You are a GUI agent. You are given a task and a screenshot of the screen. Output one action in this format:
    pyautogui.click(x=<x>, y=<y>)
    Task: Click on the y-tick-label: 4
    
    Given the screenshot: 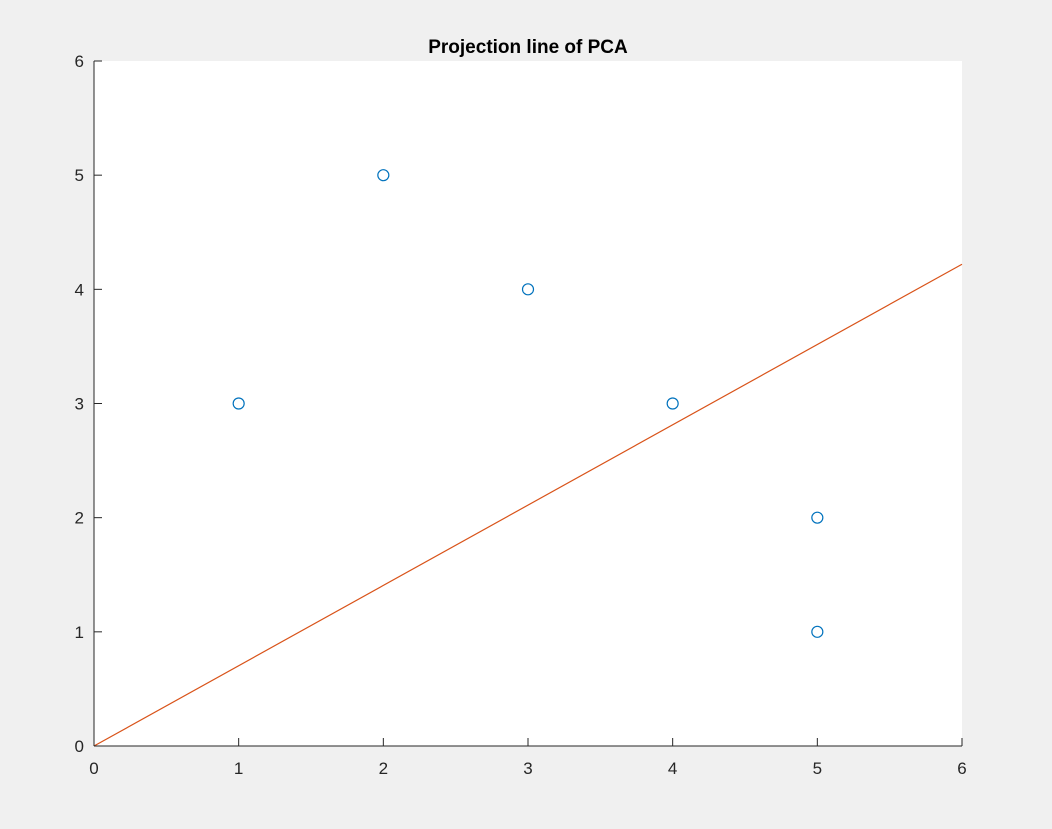 What is the action you would take?
    pyautogui.click(x=79, y=289)
    